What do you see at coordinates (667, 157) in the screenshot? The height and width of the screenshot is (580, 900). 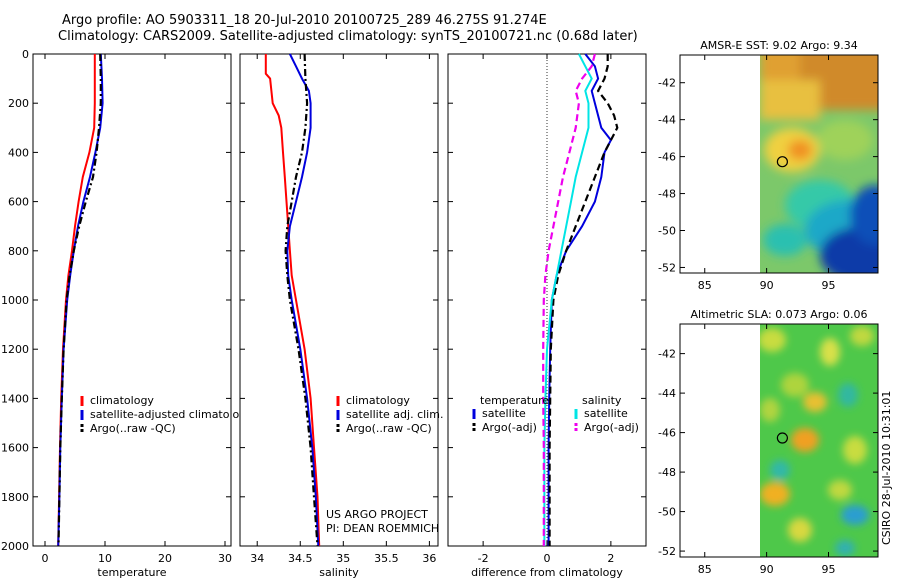 I see `sst_map-ytick-label: -46` at bounding box center [667, 157].